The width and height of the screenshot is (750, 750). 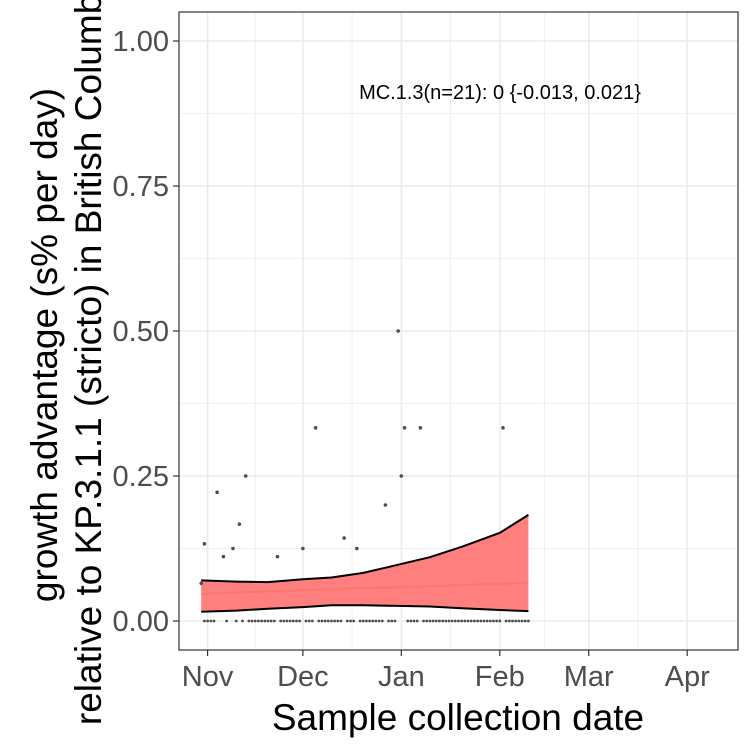 What do you see at coordinates (589, 677) in the screenshot?
I see `x-tick-label: Mar` at bounding box center [589, 677].